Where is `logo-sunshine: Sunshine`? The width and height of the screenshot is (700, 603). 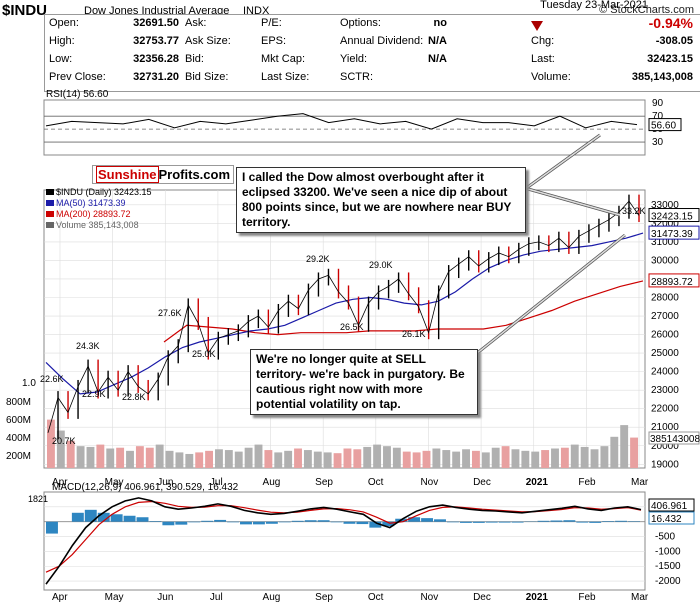
logo-sunshine: Sunshine is located at coordinates (127, 174).